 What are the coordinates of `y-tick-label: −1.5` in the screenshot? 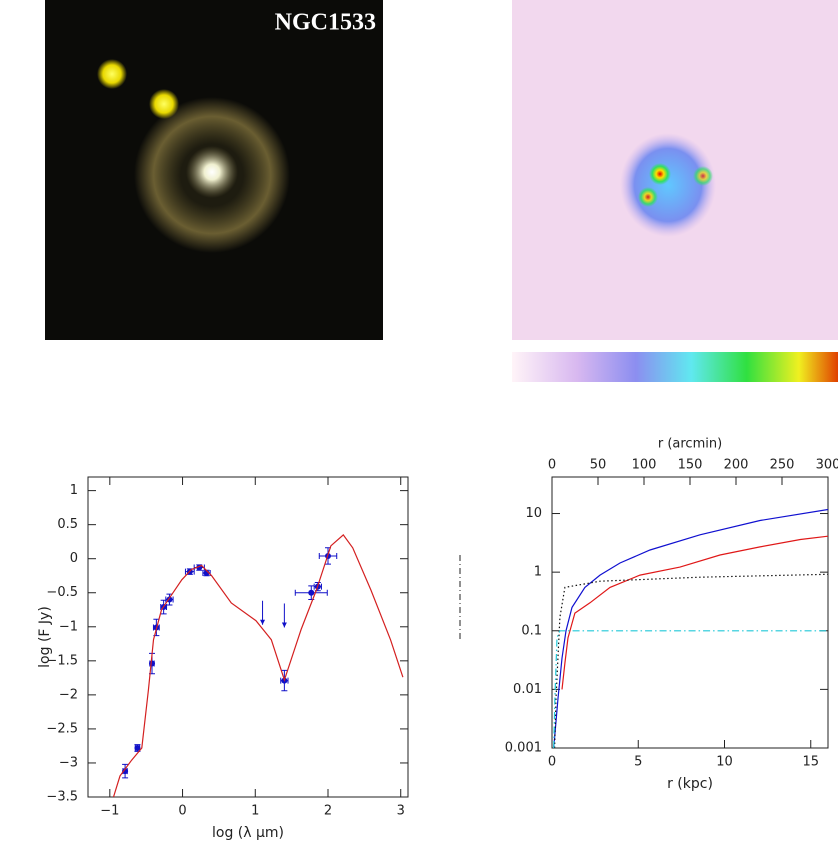 It's located at (62, 660).